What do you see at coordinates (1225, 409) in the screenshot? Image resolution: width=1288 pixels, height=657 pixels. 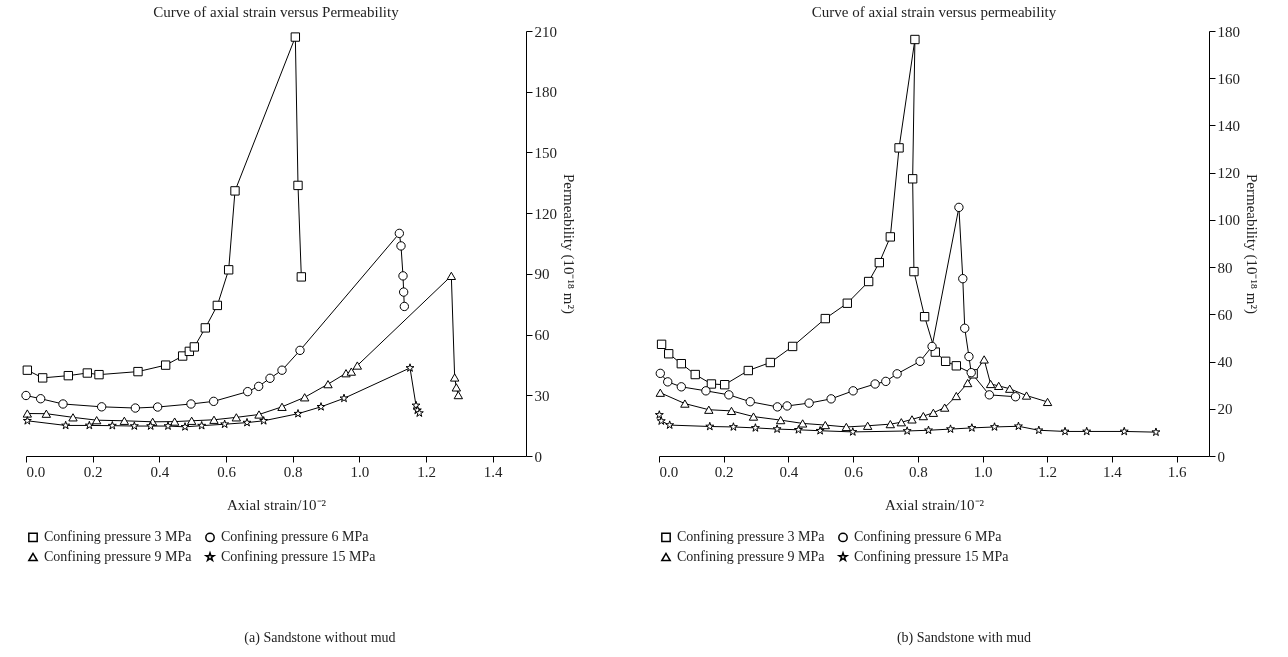 I see `y-tick-label: 20` at bounding box center [1225, 409].